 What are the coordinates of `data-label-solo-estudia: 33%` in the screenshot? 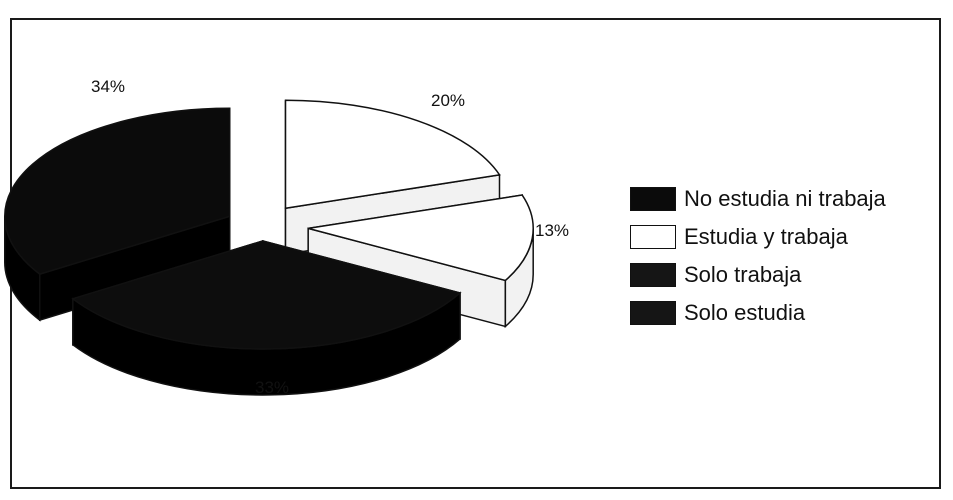 It's located at (272, 387).